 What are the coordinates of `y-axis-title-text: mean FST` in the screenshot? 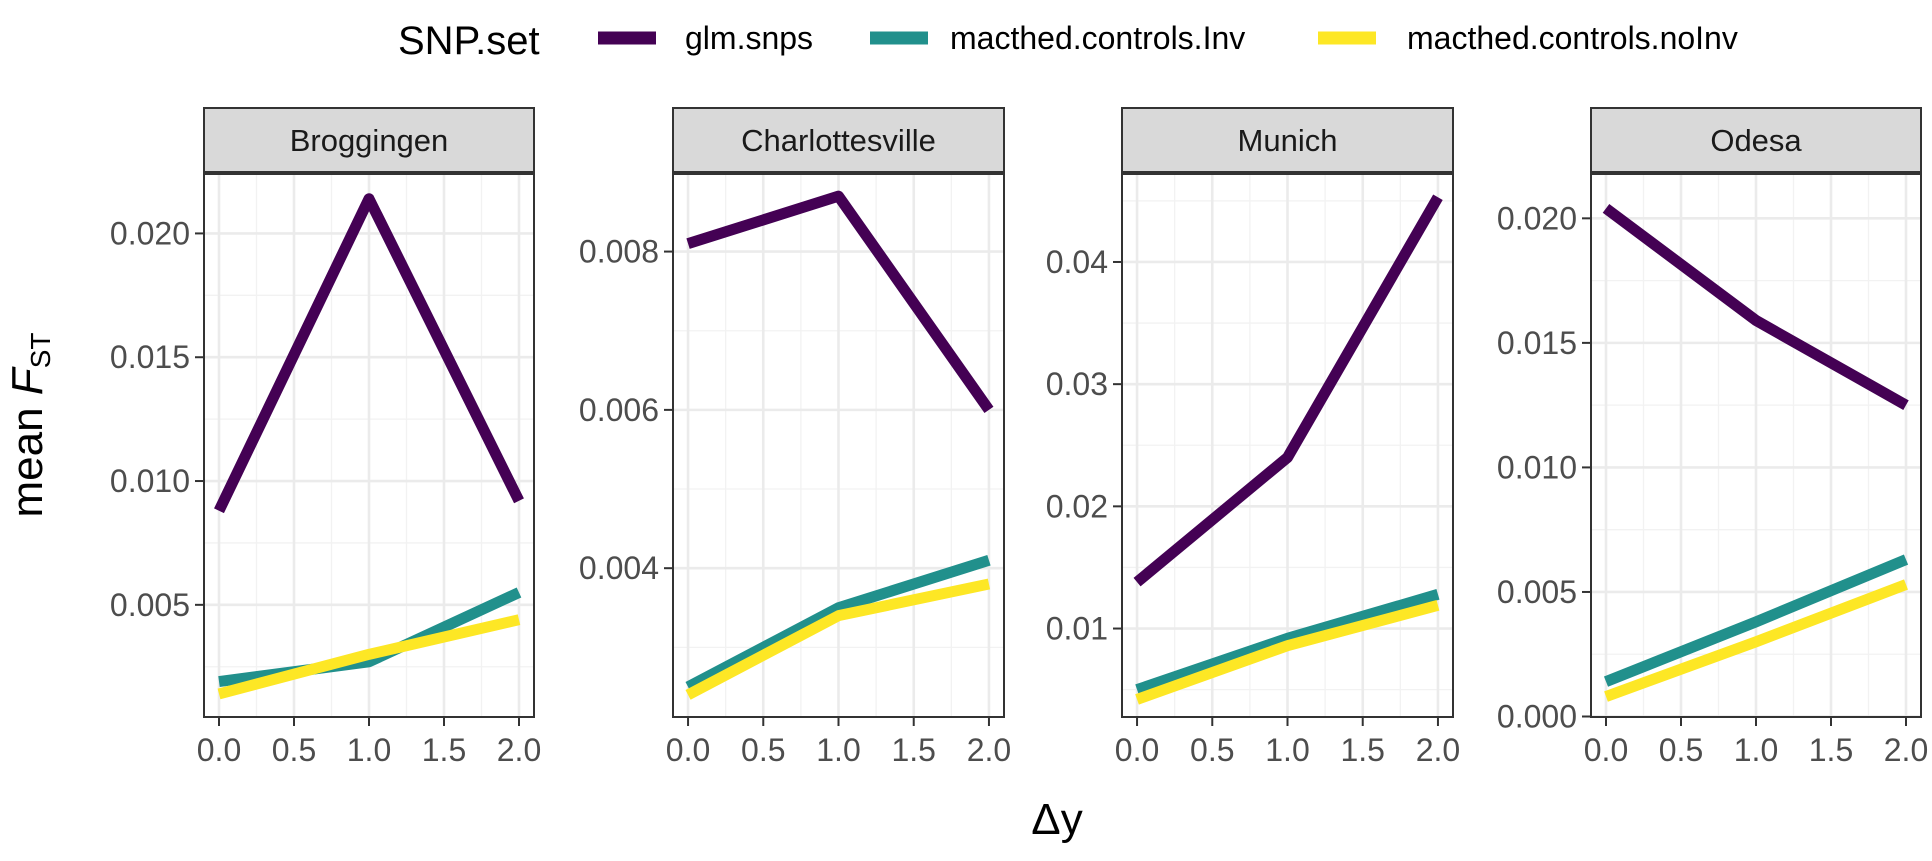 It's located at (29, 425).